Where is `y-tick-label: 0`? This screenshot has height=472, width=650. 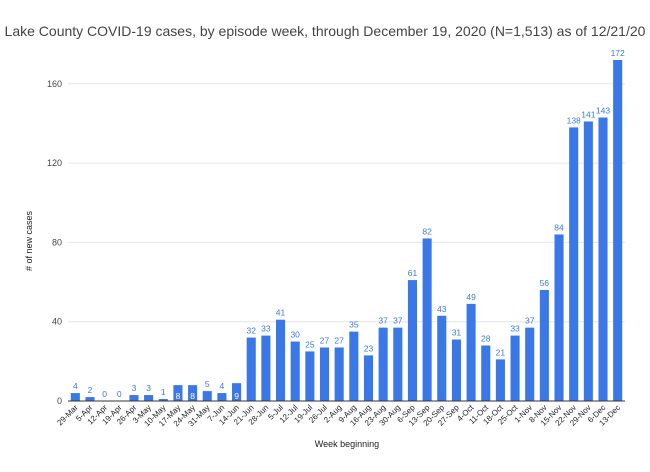 y-tick-label: 0 is located at coordinates (59, 401).